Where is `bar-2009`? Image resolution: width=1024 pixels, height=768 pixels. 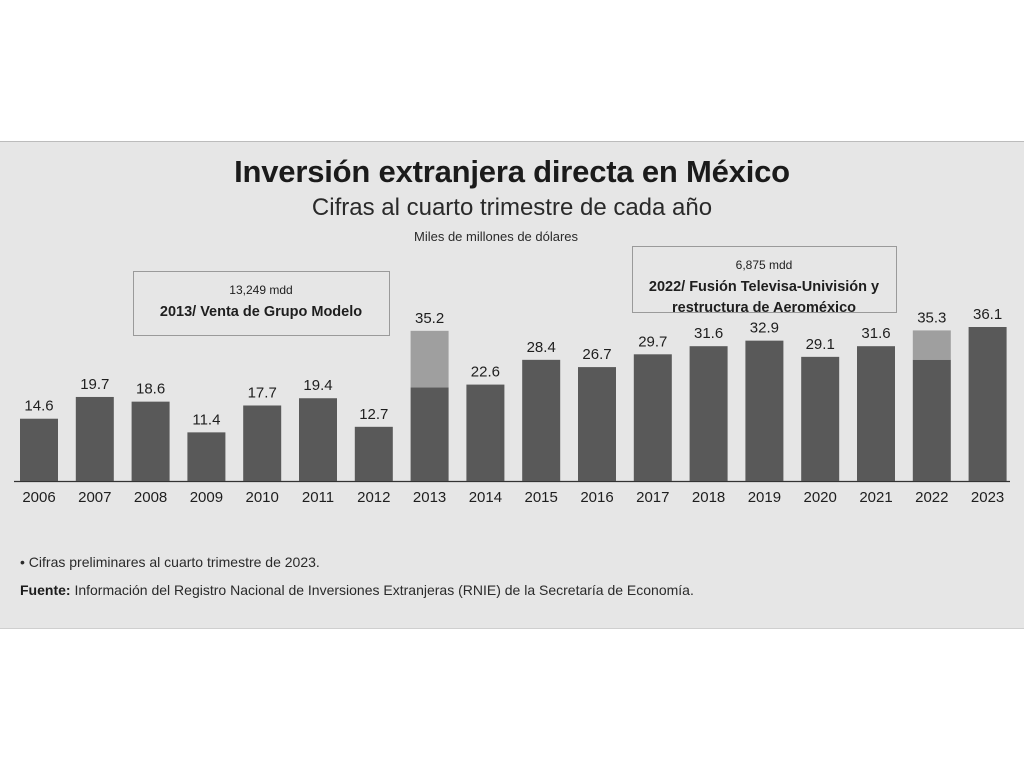
bar-2009 is located at coordinates (206, 456).